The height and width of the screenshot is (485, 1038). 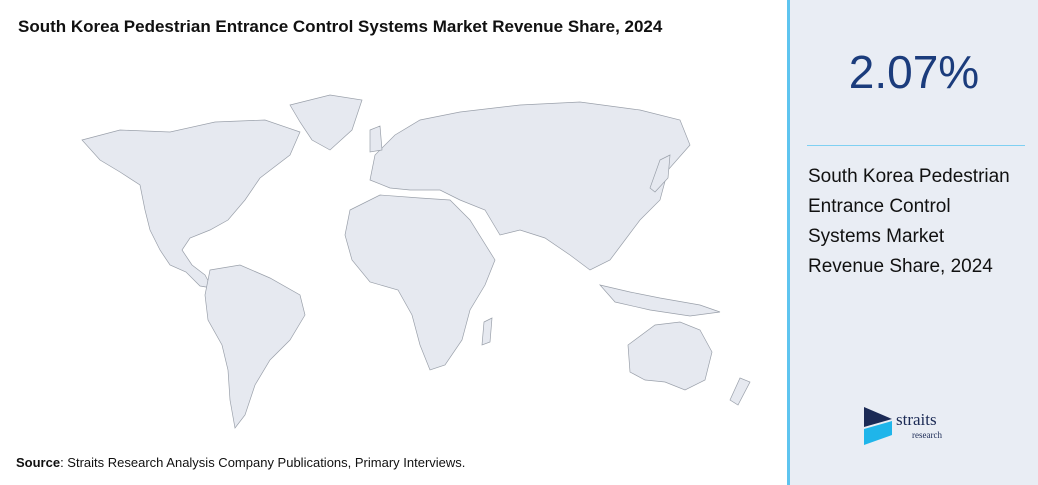 I want to click on greenland, so click(x=326, y=122).